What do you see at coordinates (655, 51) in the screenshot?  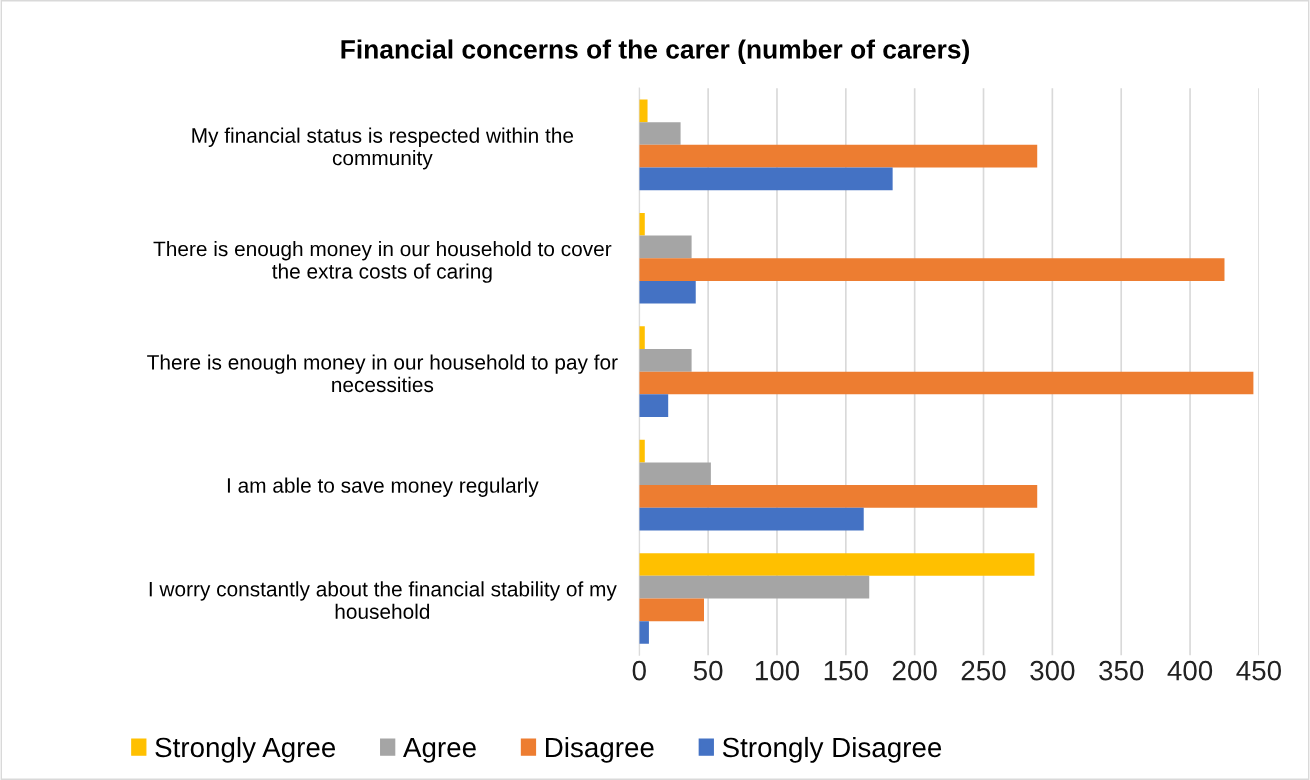 I see `chart-title: Financial concerns of the carer (number of carers)` at bounding box center [655, 51].